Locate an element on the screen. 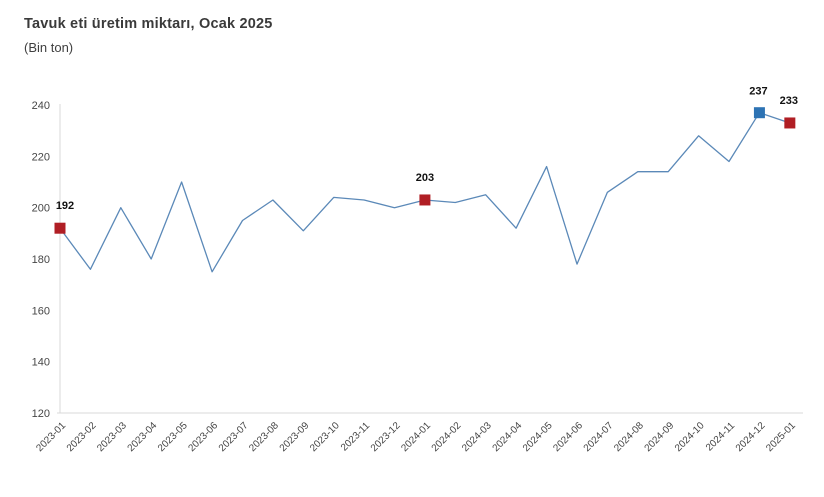 The width and height of the screenshot is (824, 497). y-tick-label: 120 is located at coordinates (41, 414).